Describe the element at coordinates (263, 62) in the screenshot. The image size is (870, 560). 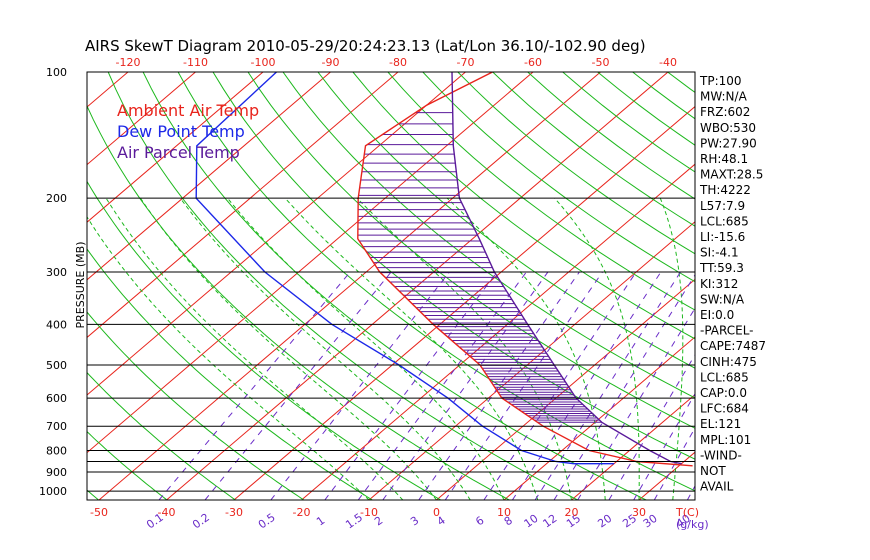
I see `top-temp-label: -100` at that location.